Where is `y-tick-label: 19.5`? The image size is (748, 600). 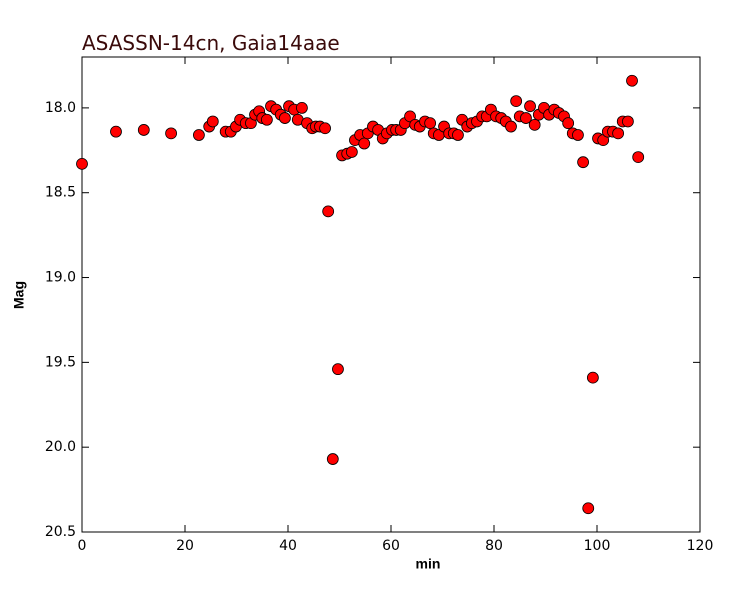 y-tick-label: 19.5 is located at coordinates (60, 362).